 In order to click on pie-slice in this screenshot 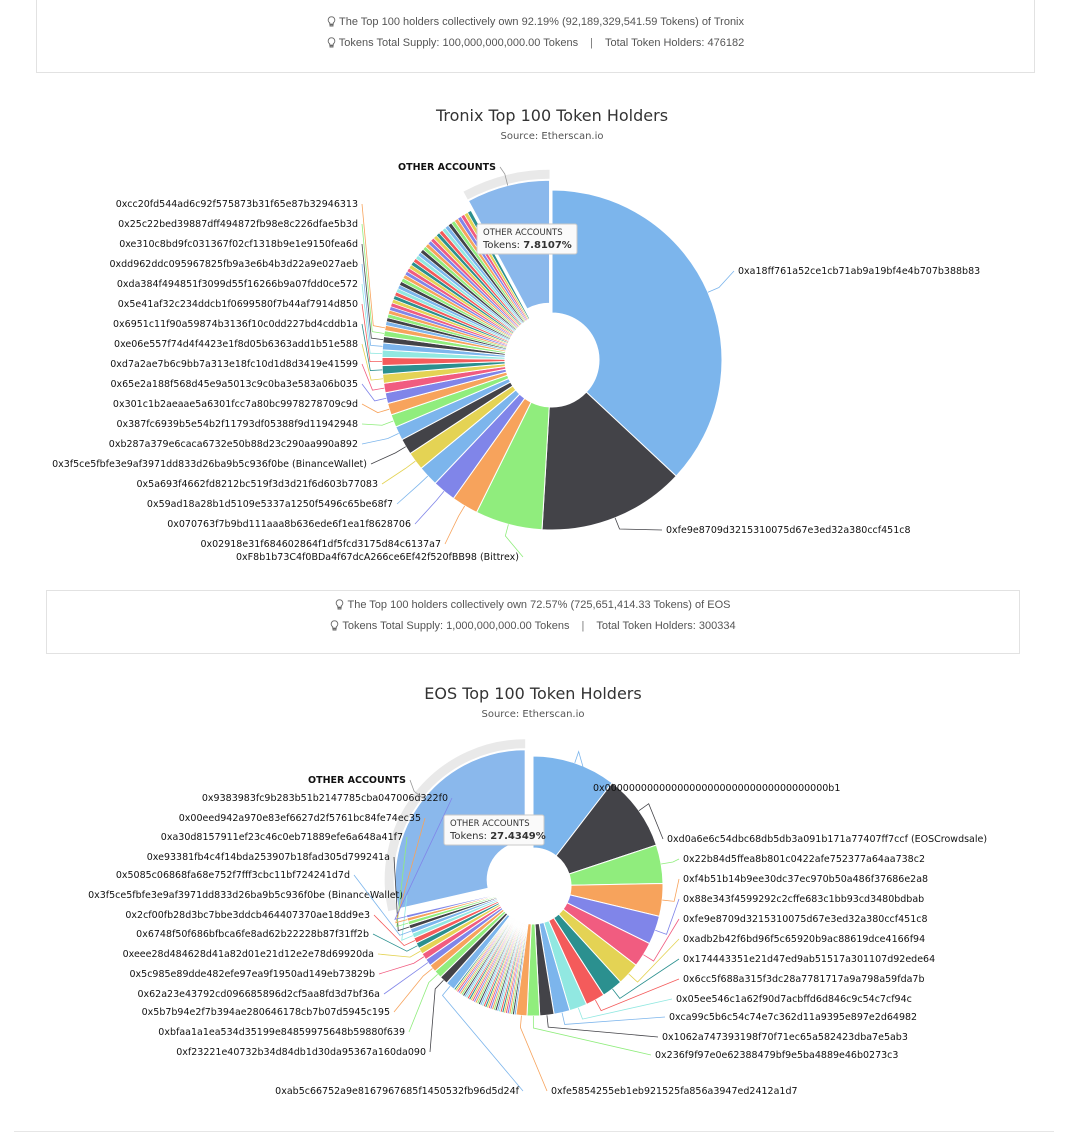, I will do `click(637, 333)`.